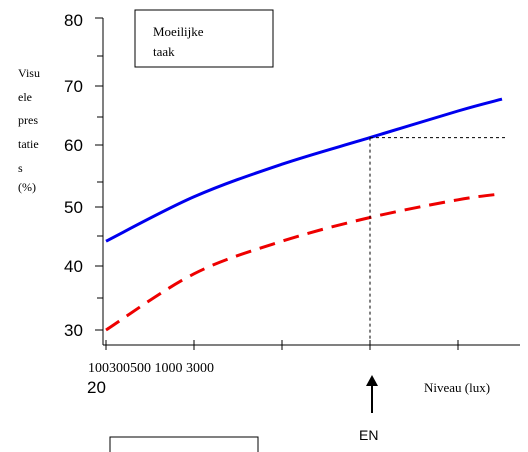  I want to click on y-tick-label: 40, so click(73, 266).